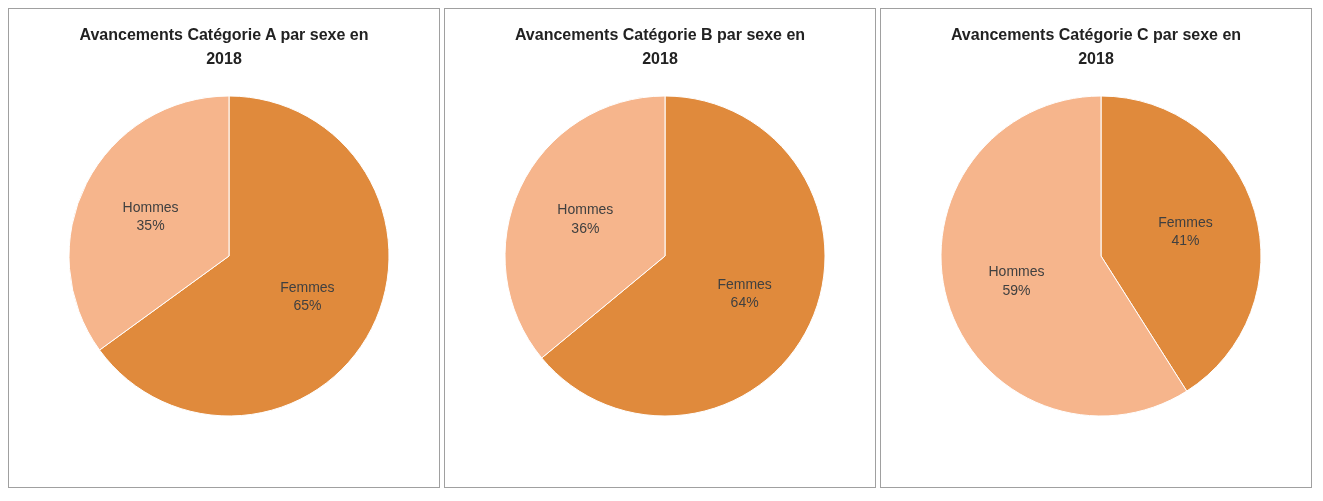 The height and width of the screenshot is (501, 1323). What do you see at coordinates (307, 304) in the screenshot?
I see `data-label: 65%` at bounding box center [307, 304].